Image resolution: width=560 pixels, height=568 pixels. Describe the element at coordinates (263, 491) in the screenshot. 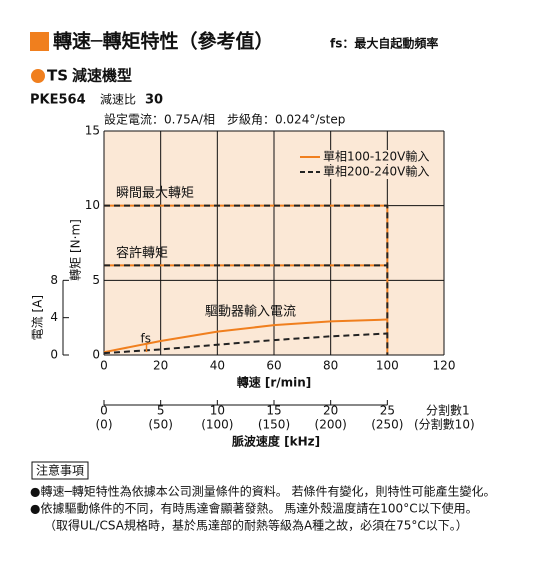

I see `note: ●轉速─轉矩特性為依據本公司測量條件的資料。 若條件有變化，則特性可能產生變化。` at that location.